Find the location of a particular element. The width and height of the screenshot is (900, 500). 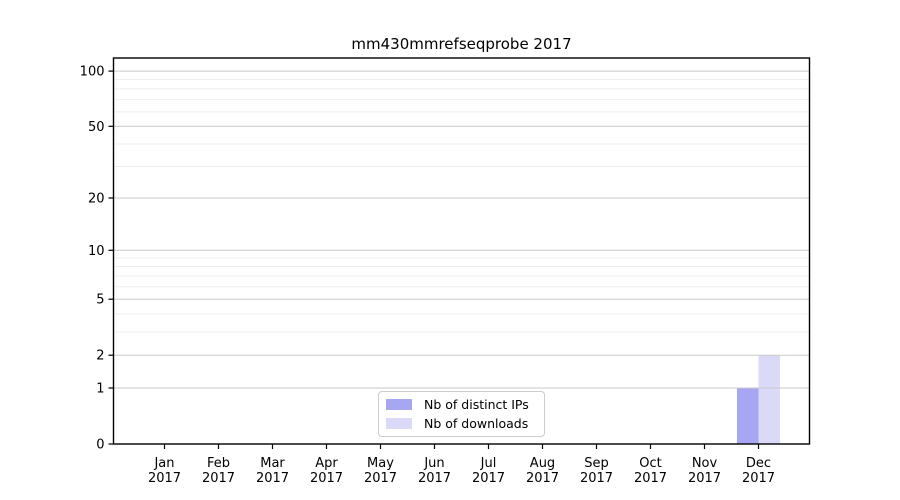

x-tick-label-month: Apr is located at coordinates (326, 463).